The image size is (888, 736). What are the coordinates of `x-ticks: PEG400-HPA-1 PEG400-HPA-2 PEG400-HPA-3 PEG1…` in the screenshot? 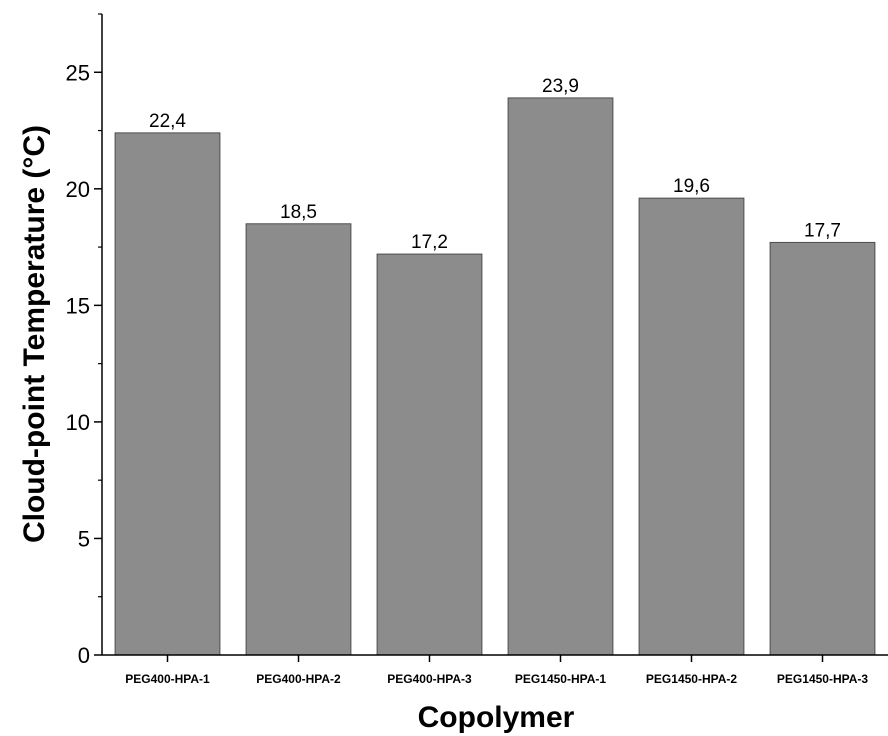 It's located at (496, 670).